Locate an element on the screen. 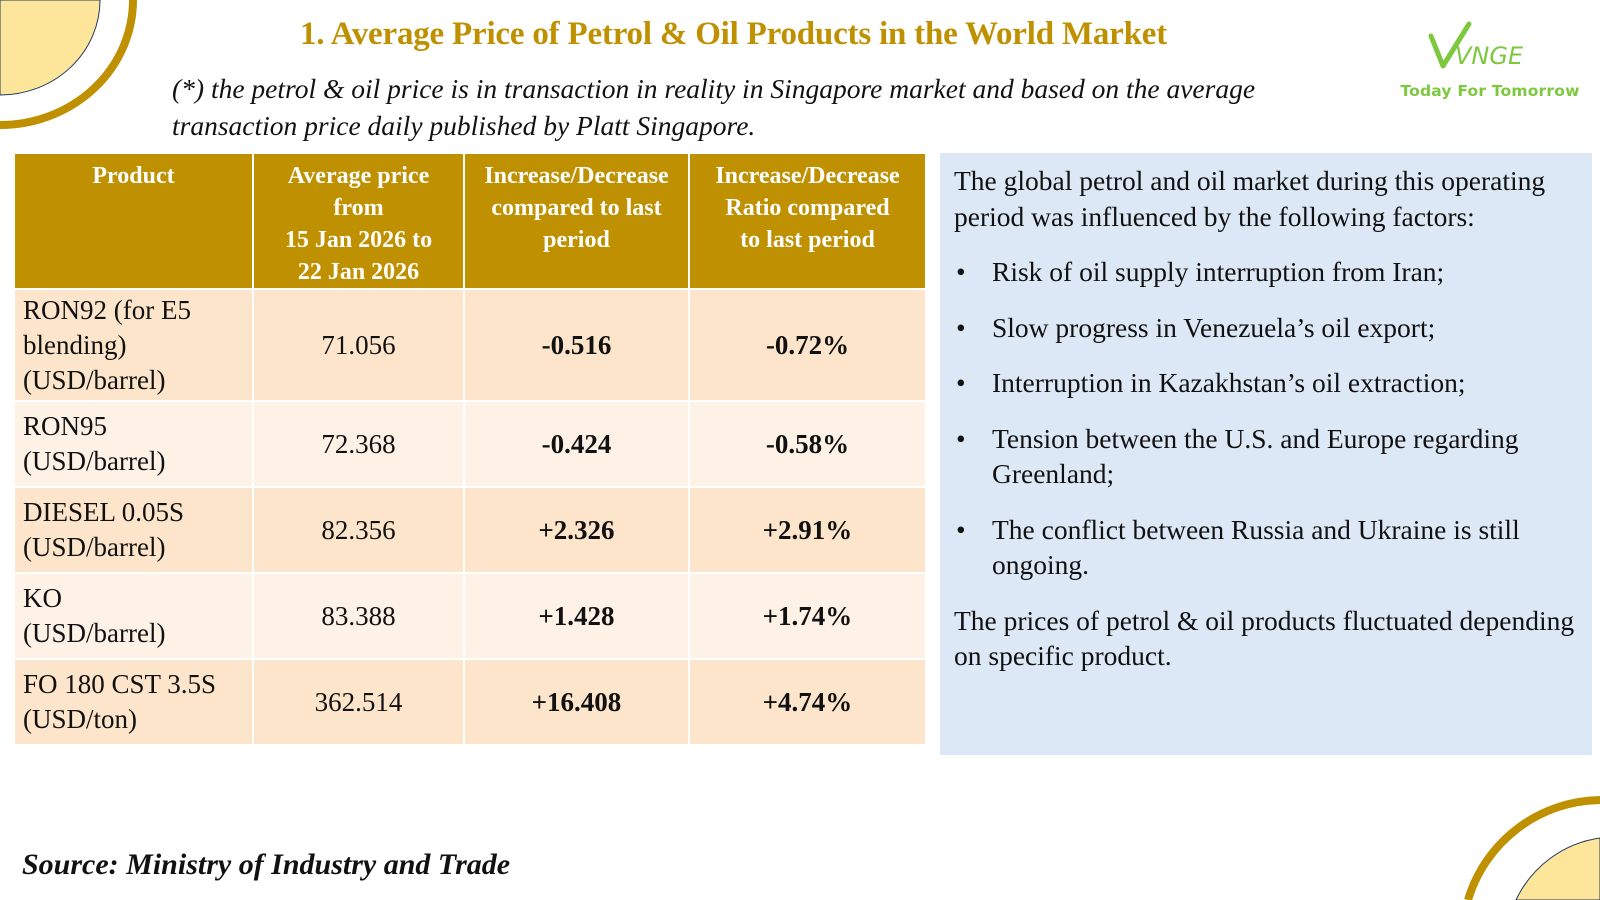 Image resolution: width=1600 pixels, height=900 pixels. corner-arc-decoration-bottom-right is located at coordinates (1532, 848).